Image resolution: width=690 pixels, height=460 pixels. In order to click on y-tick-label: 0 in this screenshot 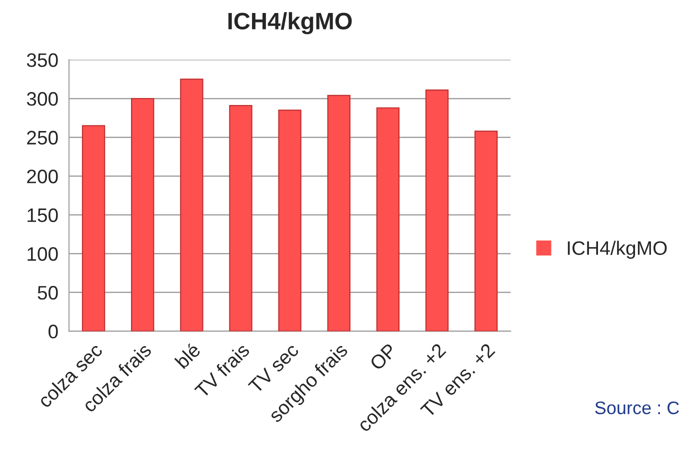, I will do `click(53, 331)`.